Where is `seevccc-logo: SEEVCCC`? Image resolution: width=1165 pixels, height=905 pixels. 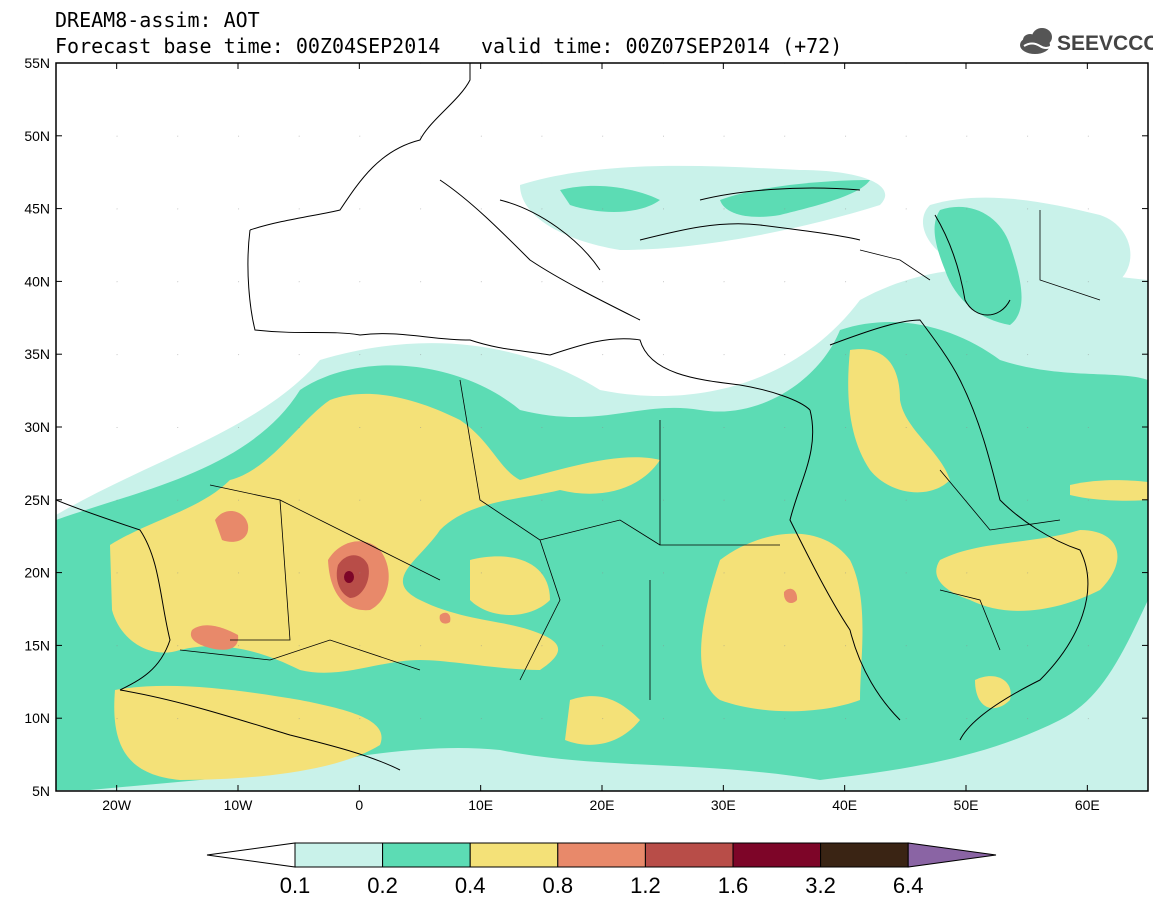
seevccc-logo: SEEVCCC is located at coordinates (1086, 41).